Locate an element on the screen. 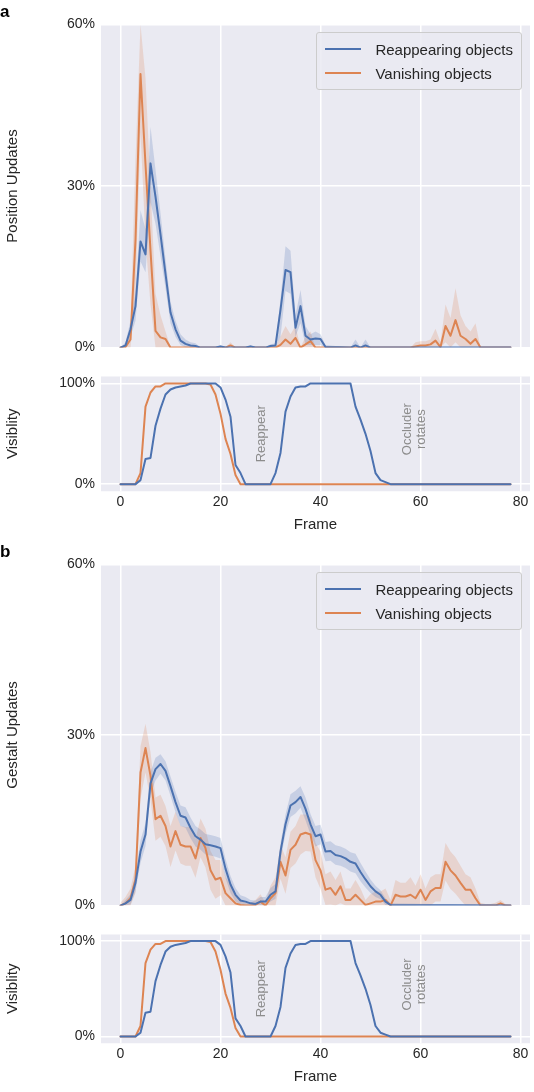 The height and width of the screenshot is (1092, 534). y-axis-title: Gestalt Updates is located at coordinates (12, 735).